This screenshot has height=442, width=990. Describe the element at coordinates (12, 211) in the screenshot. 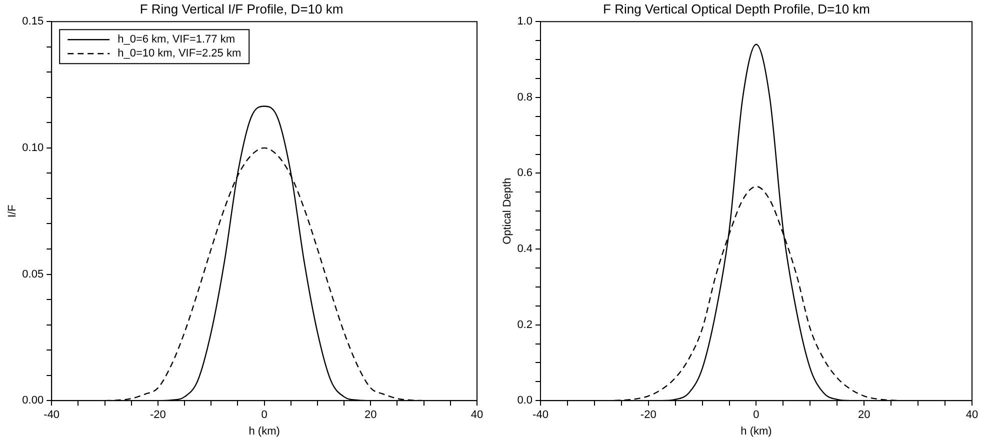

I see `y-axis-title: I/F` at that location.